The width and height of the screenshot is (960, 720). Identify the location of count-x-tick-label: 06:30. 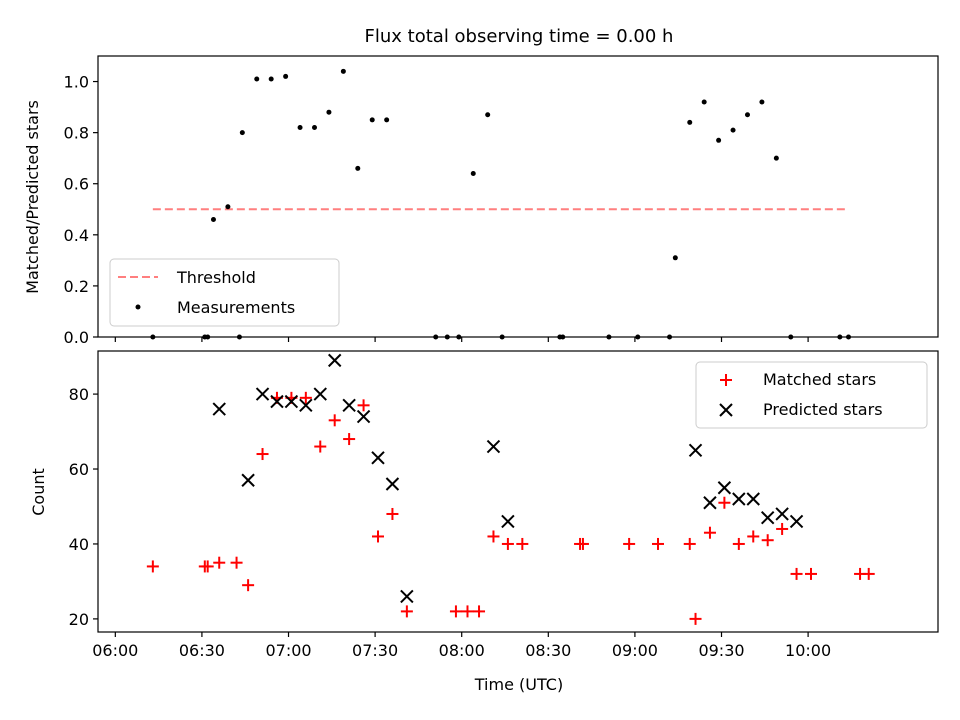
(202, 650).